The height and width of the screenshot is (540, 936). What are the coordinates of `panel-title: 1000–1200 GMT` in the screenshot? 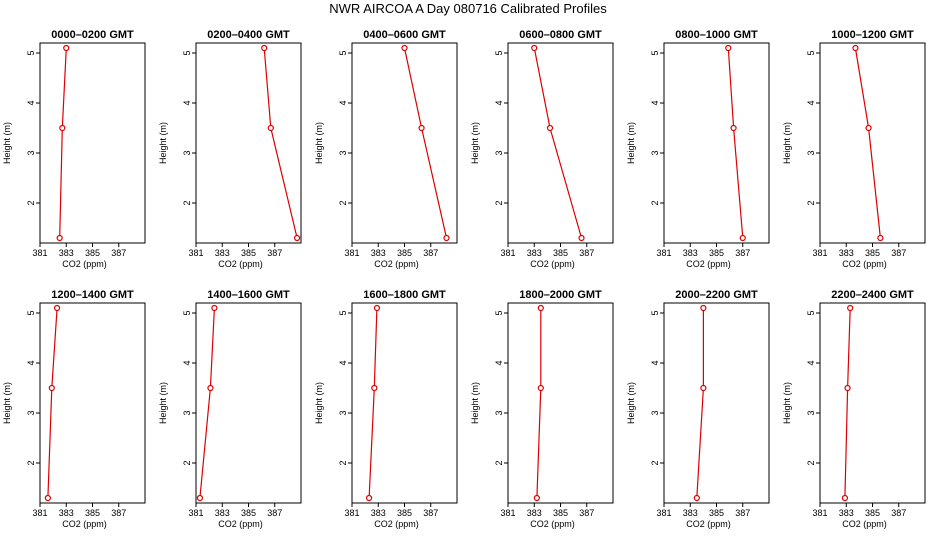 It's located at (872, 35).